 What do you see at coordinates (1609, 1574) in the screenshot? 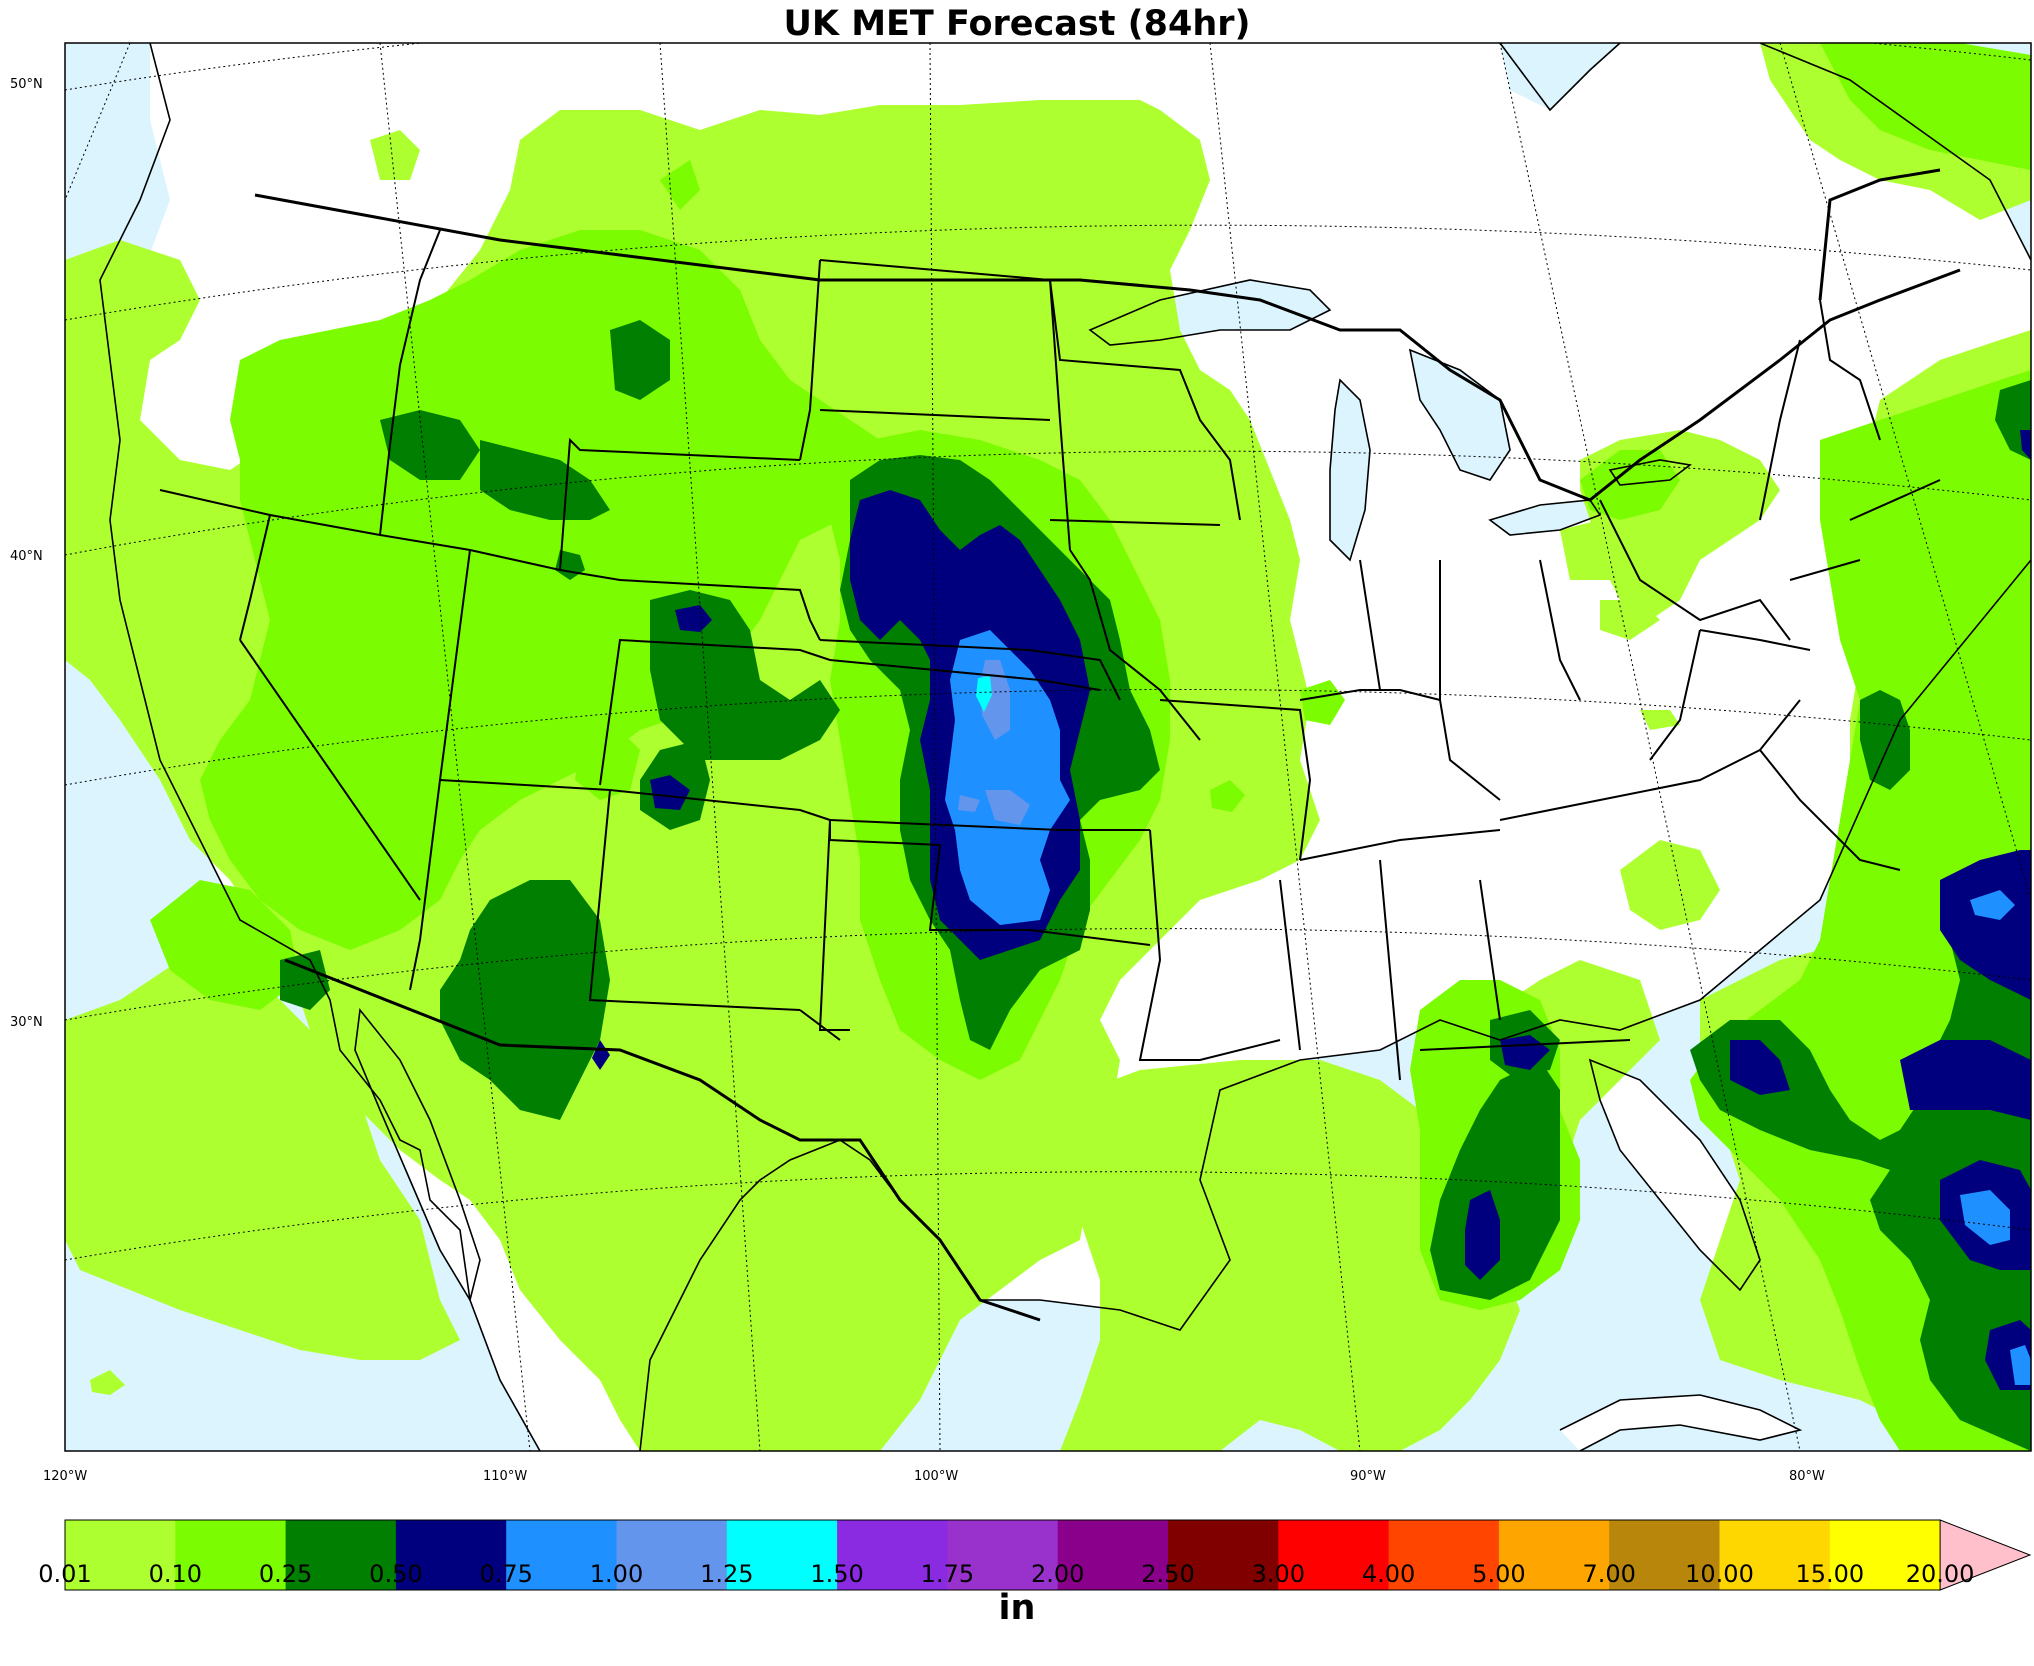
I see `colorbar-tick-label: 7.00` at bounding box center [1609, 1574].